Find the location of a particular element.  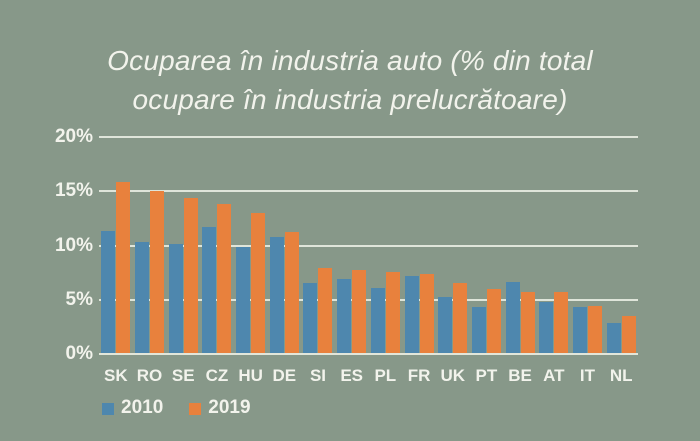

bar-group-nl: NL is located at coordinates (621, 261).